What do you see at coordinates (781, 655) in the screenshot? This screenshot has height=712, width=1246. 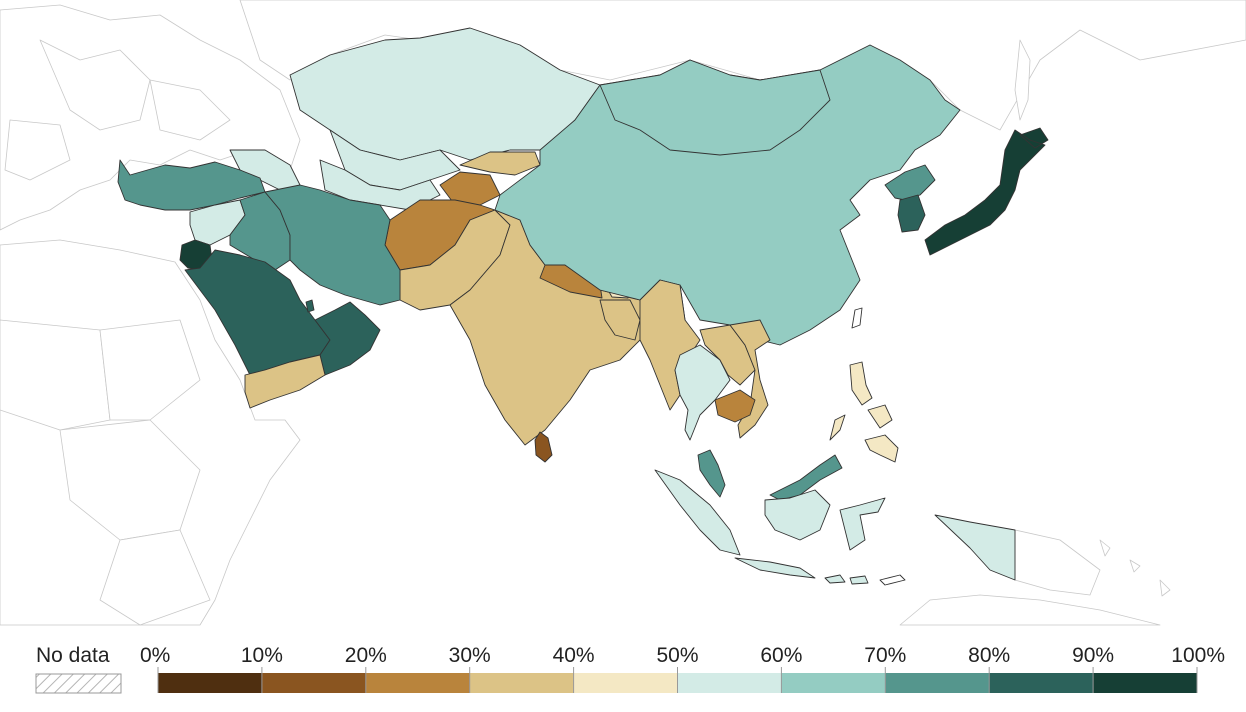 I see `legend-tick-label: 60%` at bounding box center [781, 655].